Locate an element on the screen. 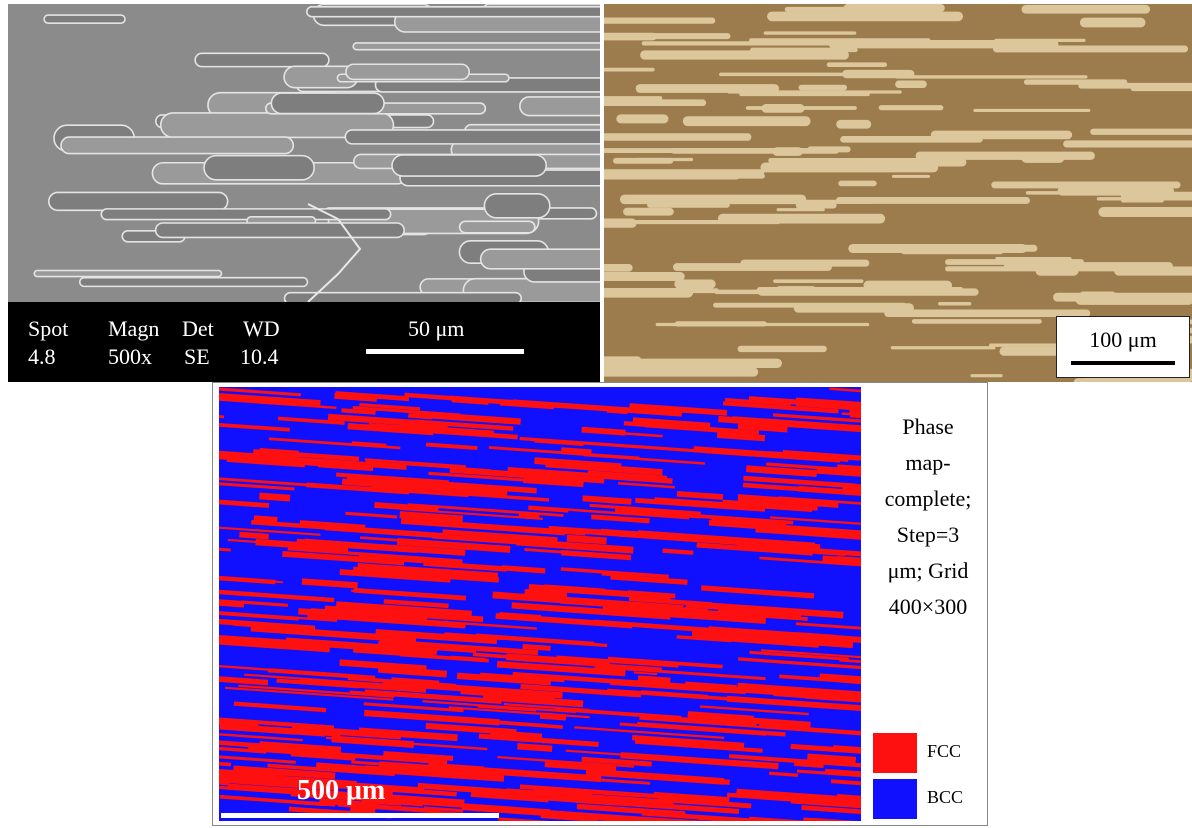 The image size is (1192, 828). fcc-swatch is located at coordinates (895, 753).